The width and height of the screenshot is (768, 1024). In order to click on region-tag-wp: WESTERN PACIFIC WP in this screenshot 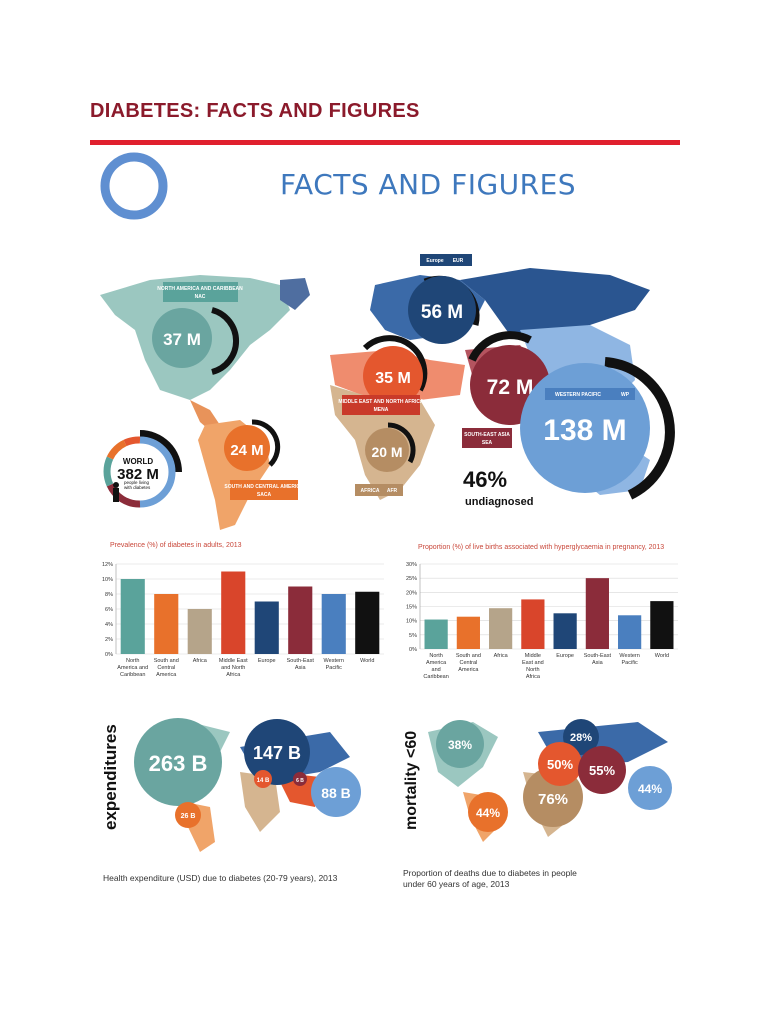, I will do `click(590, 394)`.